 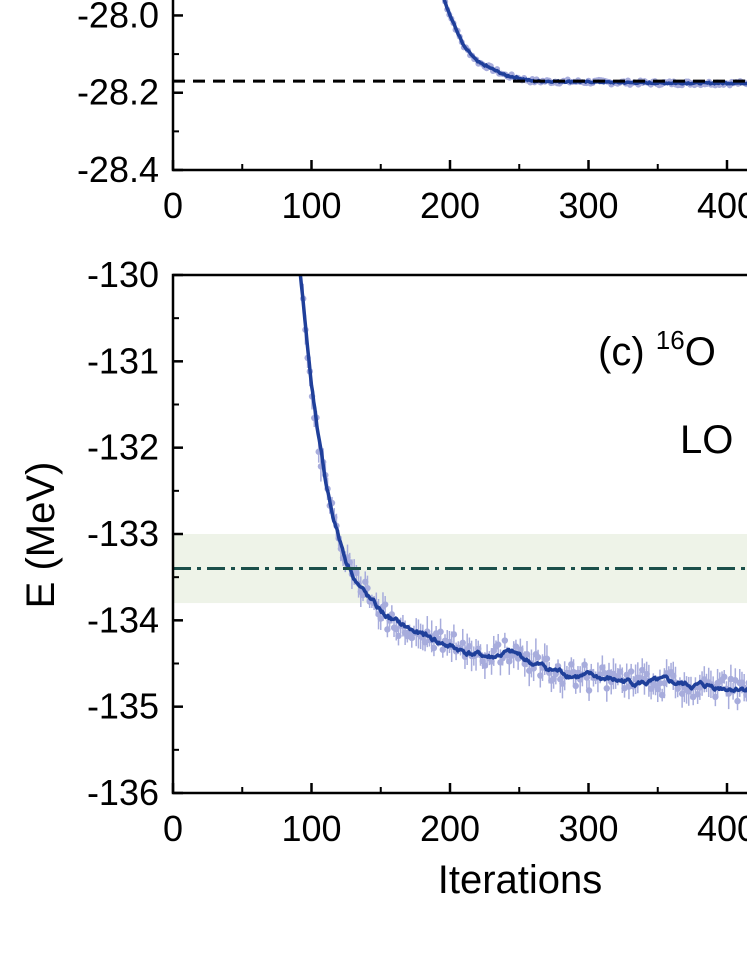 What do you see at coordinates (588, 828) in the screenshot?
I see `c-xtick-label: 300` at bounding box center [588, 828].